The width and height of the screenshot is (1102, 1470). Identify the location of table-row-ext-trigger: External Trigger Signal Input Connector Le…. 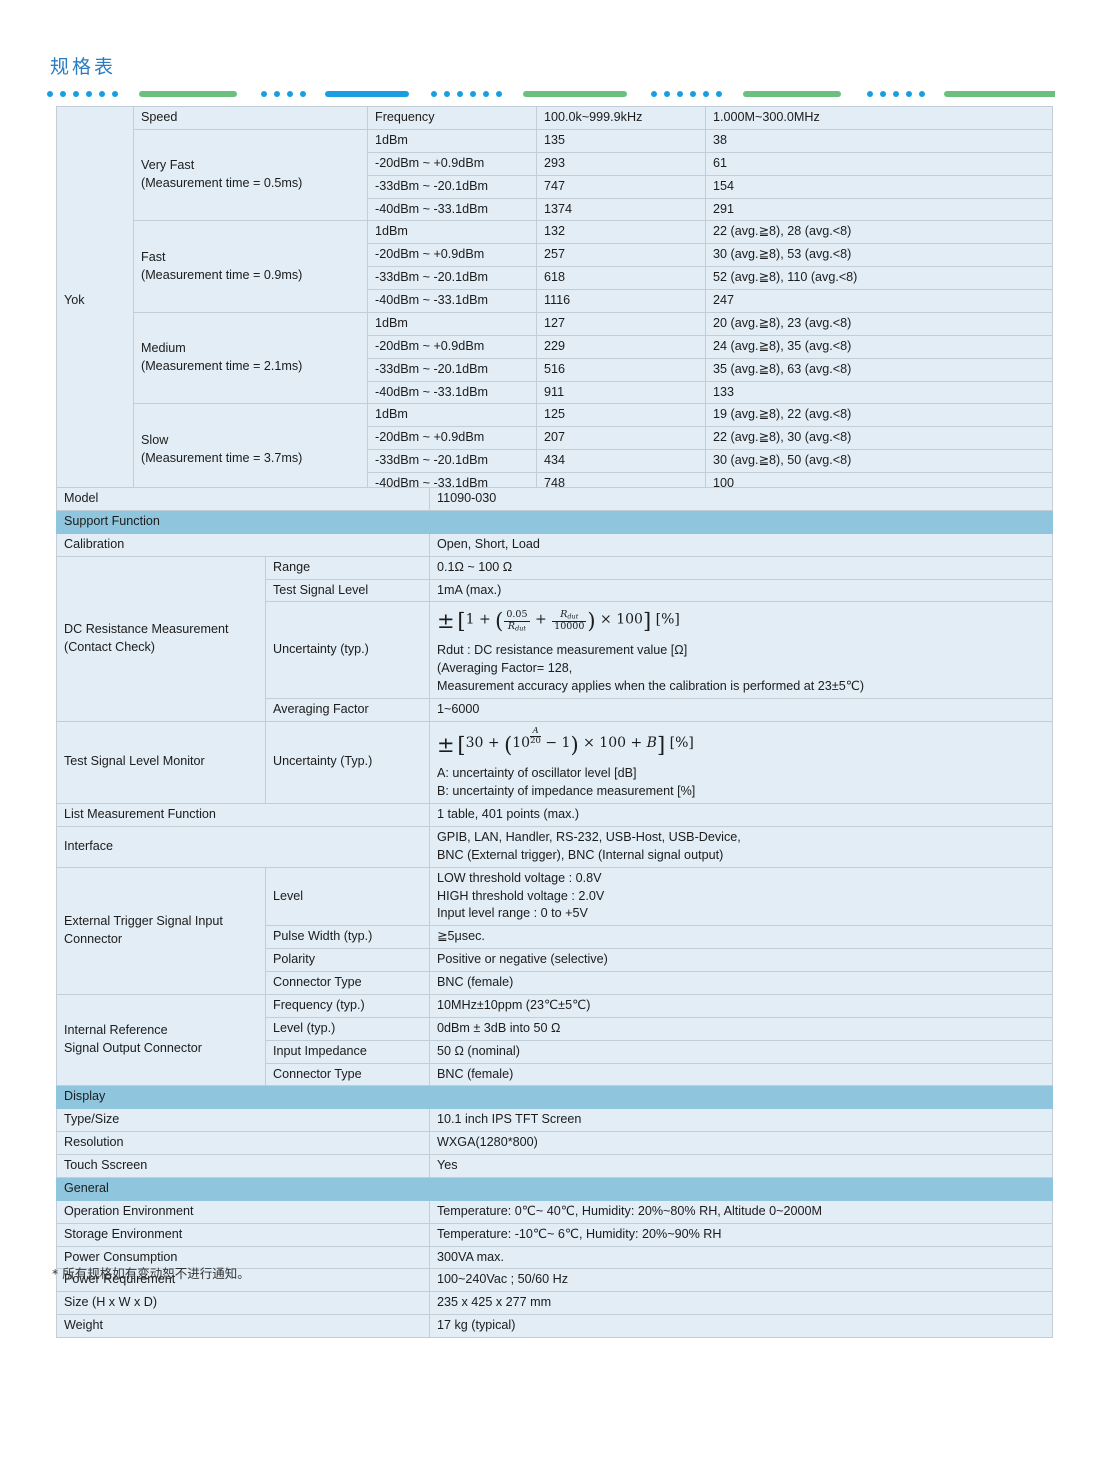
(554, 930).